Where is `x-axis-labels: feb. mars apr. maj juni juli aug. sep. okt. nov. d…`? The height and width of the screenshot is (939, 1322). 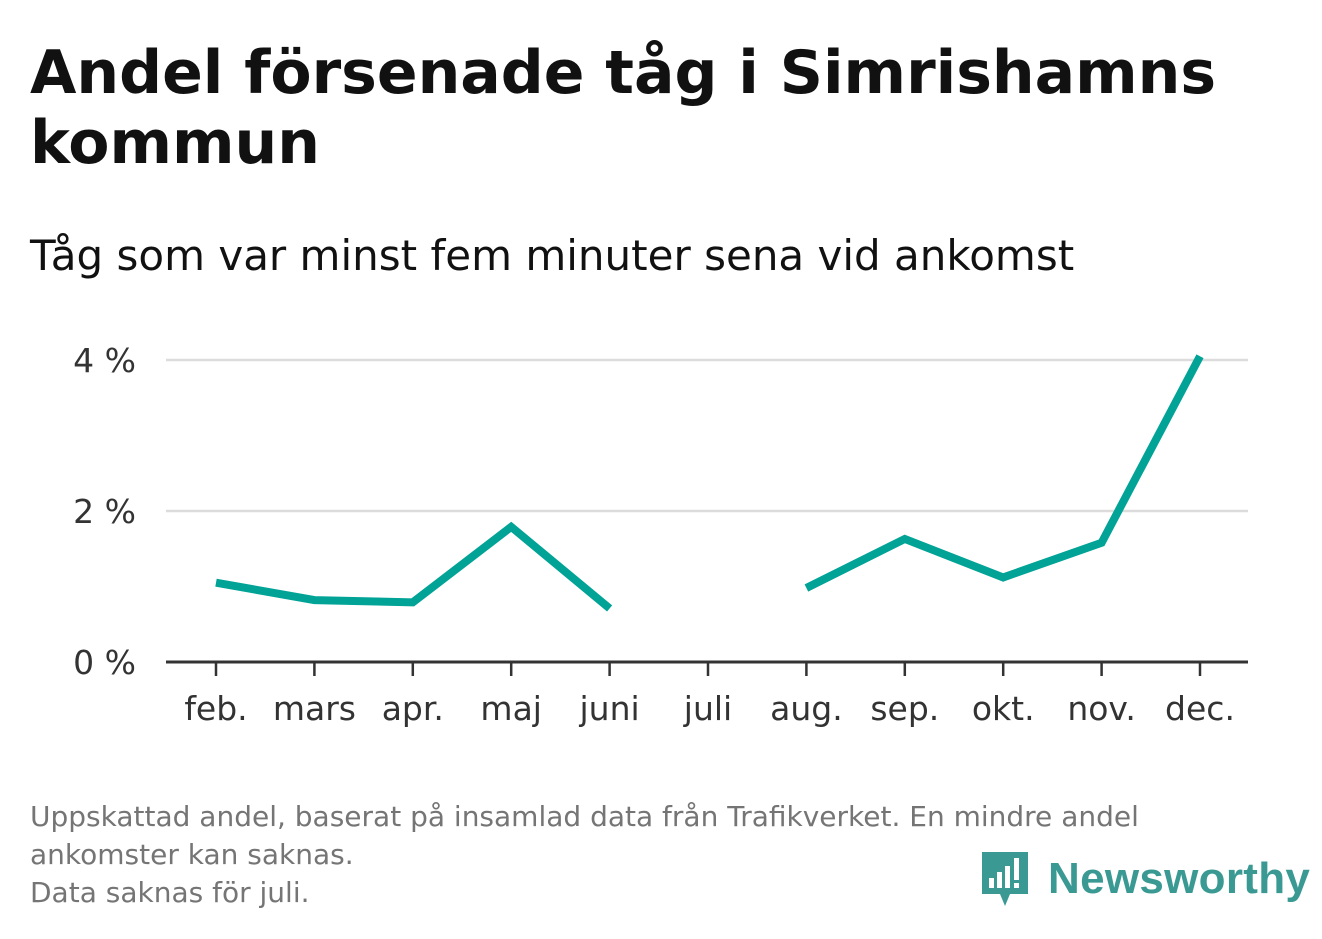 x-axis-labels: feb. mars apr. maj juni juli aug. sep. okt. nov. d… is located at coordinates (709, 708).